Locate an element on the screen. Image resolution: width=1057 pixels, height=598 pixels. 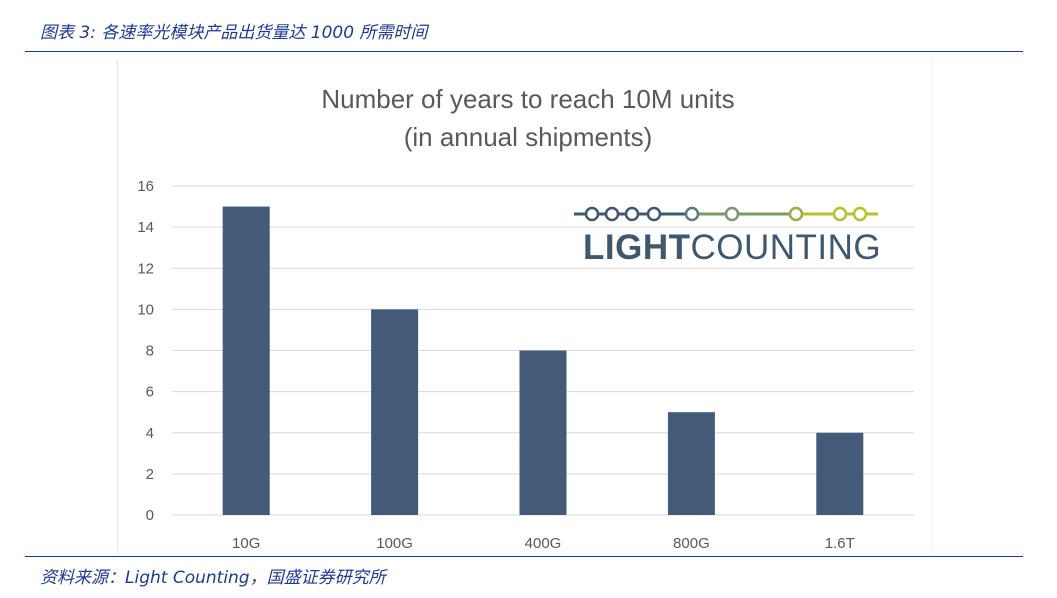
x-tick-label: 800G is located at coordinates (691, 543).